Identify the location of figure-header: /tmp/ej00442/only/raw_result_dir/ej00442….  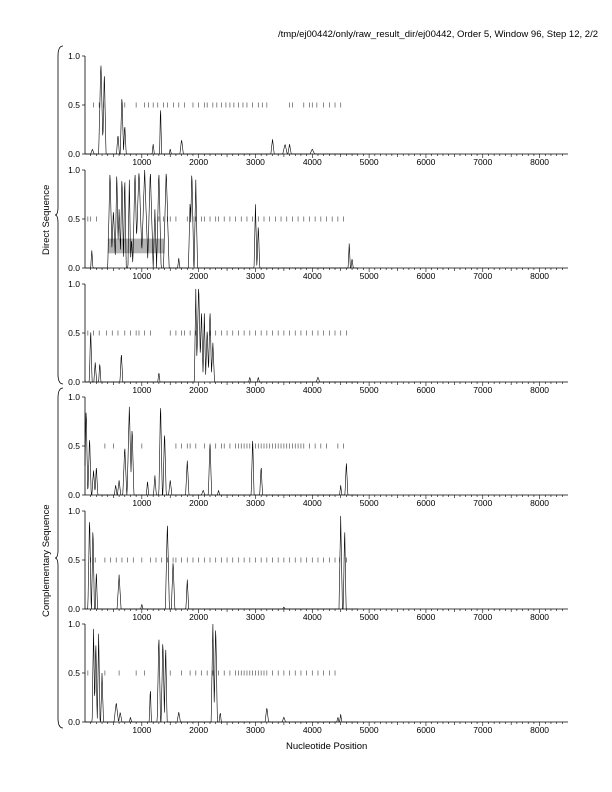
(437, 34).